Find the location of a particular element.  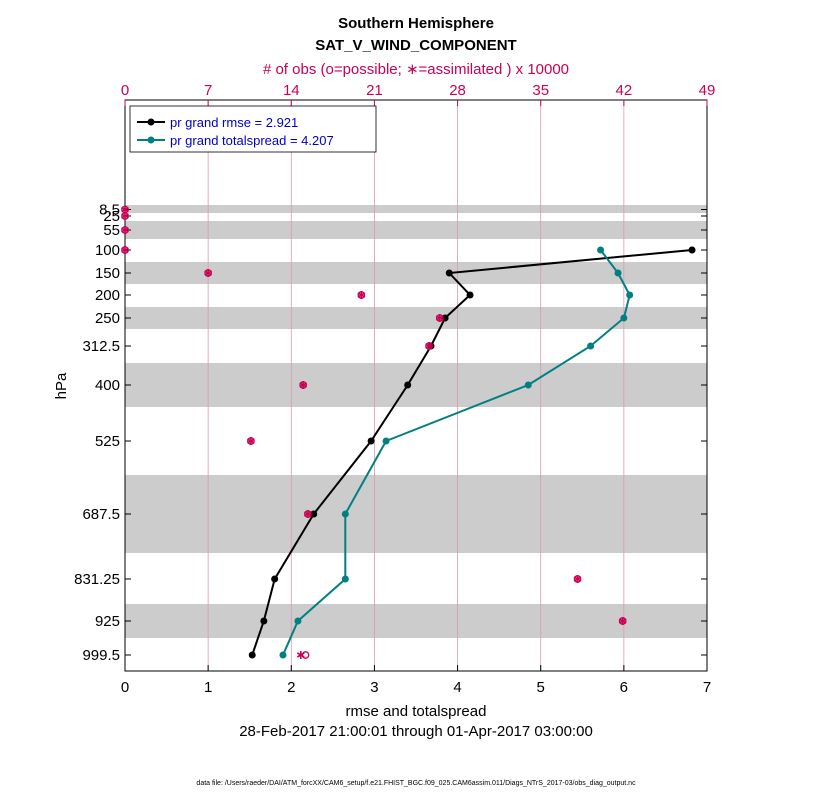

y-tick-label: 150 is located at coordinates (107, 273).